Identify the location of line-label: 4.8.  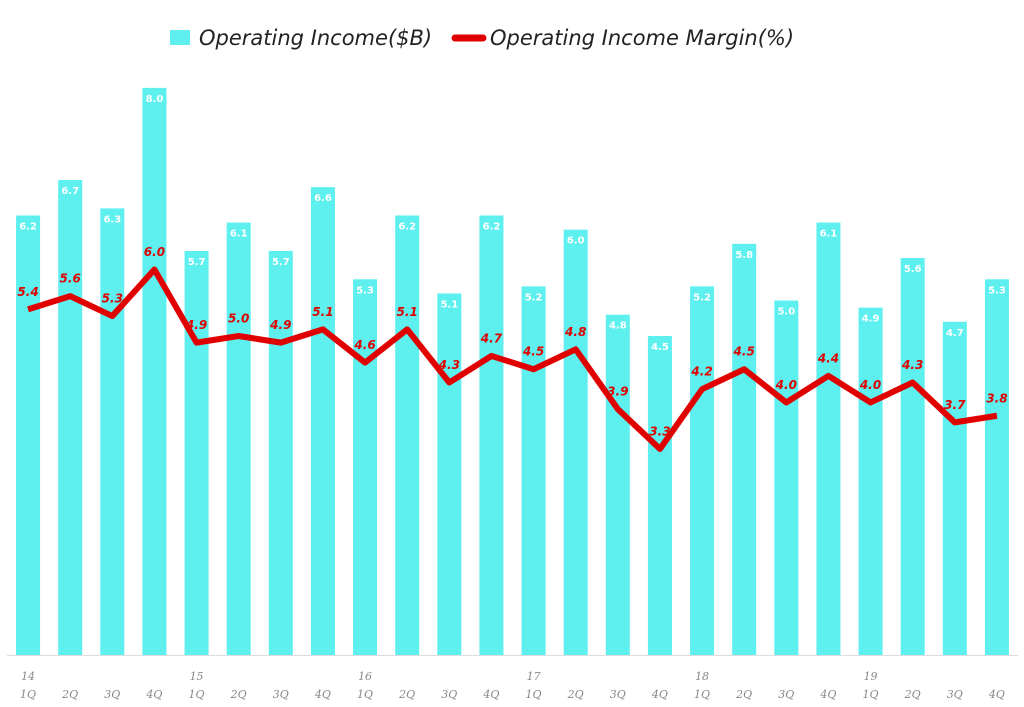
(575, 332).